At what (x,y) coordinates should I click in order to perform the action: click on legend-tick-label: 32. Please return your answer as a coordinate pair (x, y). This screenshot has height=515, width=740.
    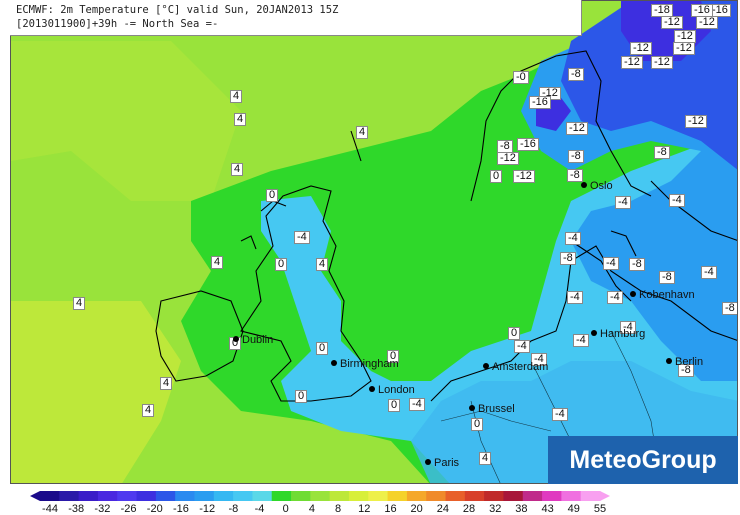
    Looking at the image, I should click on (495, 509).